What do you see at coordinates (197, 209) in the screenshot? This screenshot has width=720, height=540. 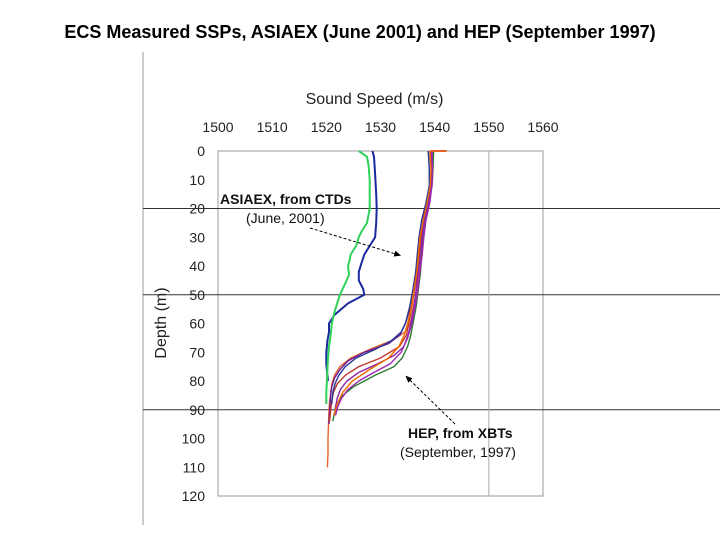 I see `y-tick-label: 20` at bounding box center [197, 209].